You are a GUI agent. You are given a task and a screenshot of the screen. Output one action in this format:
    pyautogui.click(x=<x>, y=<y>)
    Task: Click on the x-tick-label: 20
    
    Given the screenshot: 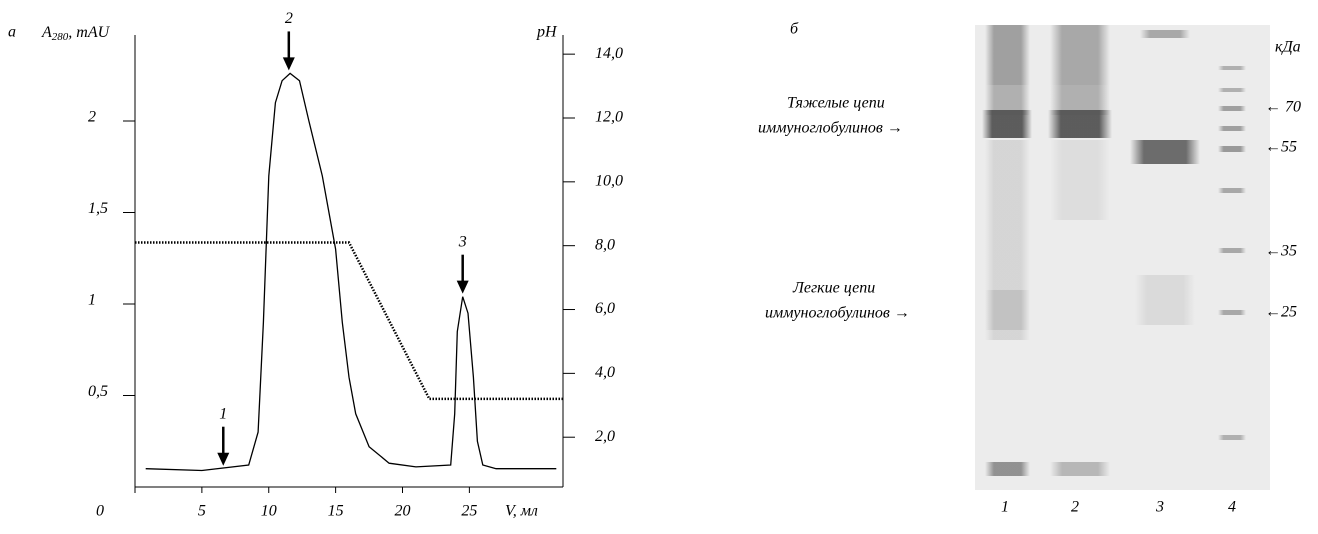 What is the action you would take?
    pyautogui.click(x=403, y=511)
    